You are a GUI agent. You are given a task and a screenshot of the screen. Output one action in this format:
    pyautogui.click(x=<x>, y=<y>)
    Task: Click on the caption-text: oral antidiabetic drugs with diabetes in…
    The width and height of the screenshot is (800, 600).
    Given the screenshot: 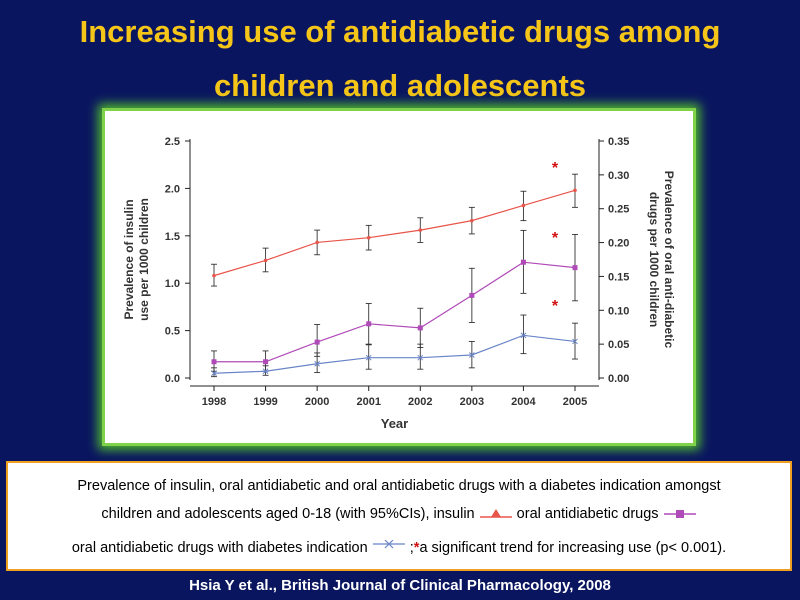 What is the action you would take?
    pyautogui.click(x=219, y=548)
    